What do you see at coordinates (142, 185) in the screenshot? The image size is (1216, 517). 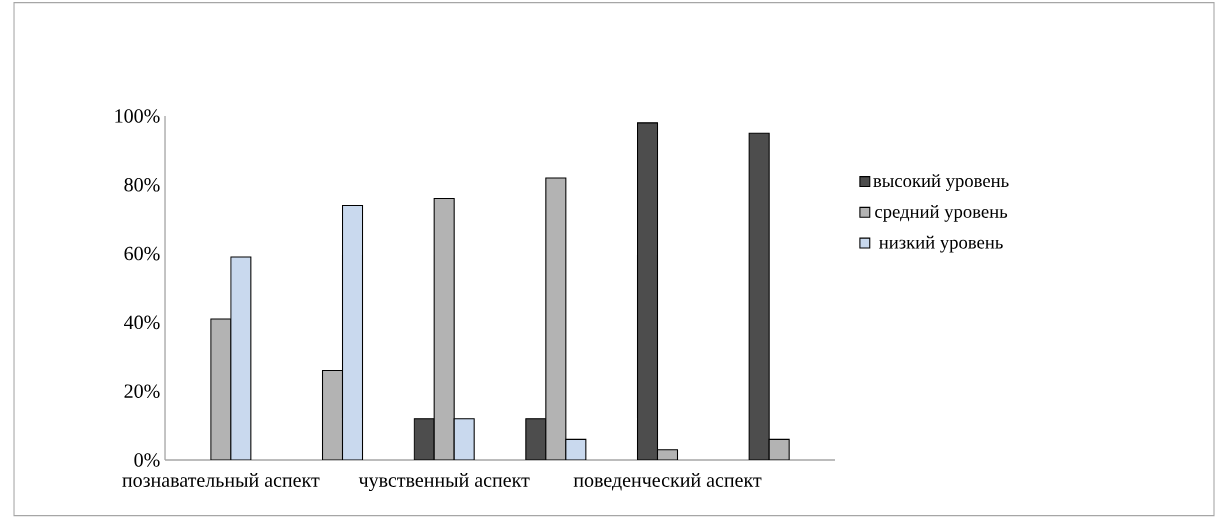 I see `y-tick-label: 80%` at bounding box center [142, 185].